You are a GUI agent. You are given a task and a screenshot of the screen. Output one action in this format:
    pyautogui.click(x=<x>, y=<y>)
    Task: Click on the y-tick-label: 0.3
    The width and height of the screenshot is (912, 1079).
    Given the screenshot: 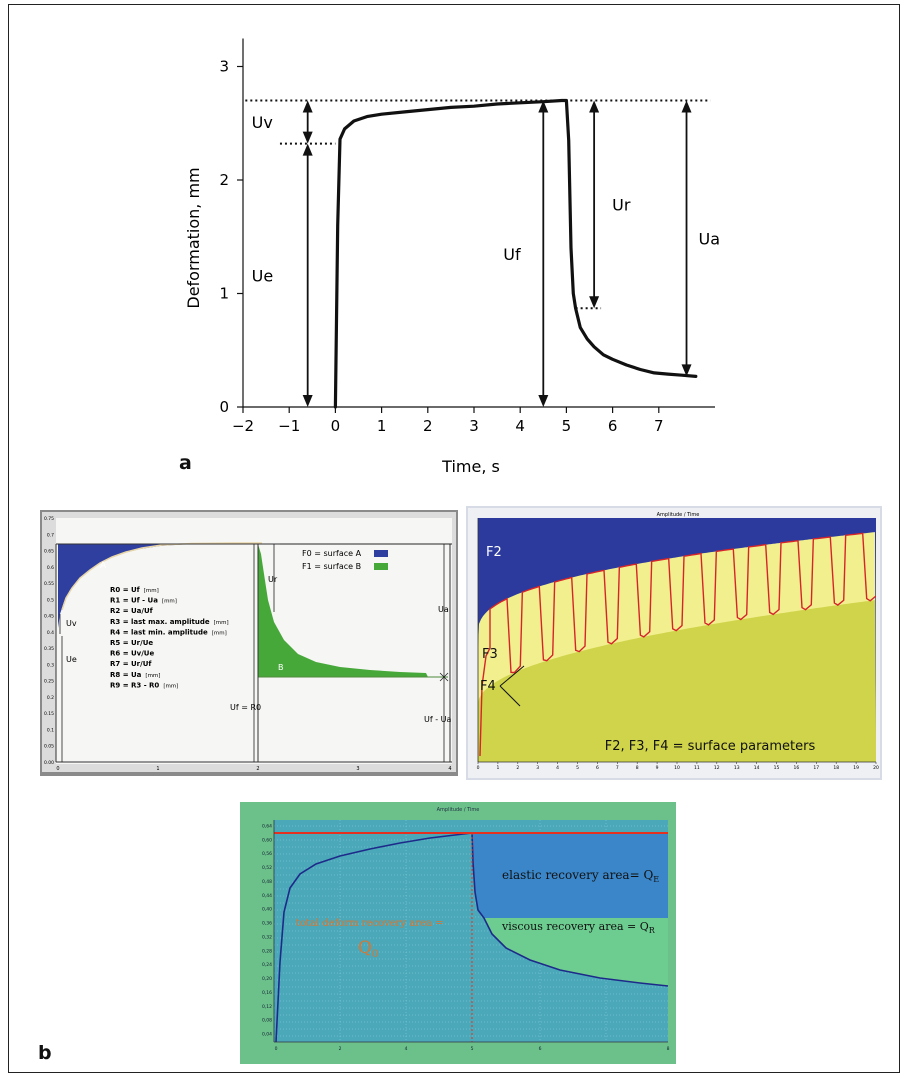 What is the action you would take?
    pyautogui.click(x=50, y=665)
    